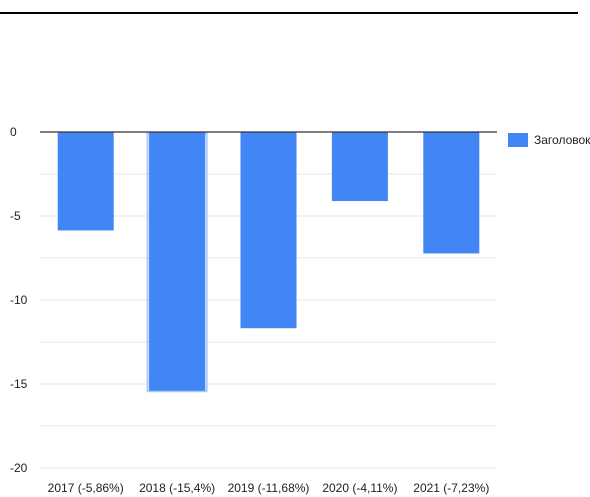 The height and width of the screenshot is (497, 590). Describe the element at coordinates (359, 488) in the screenshot. I see `x-tick-label: 2020 (-4,11%)` at that location.